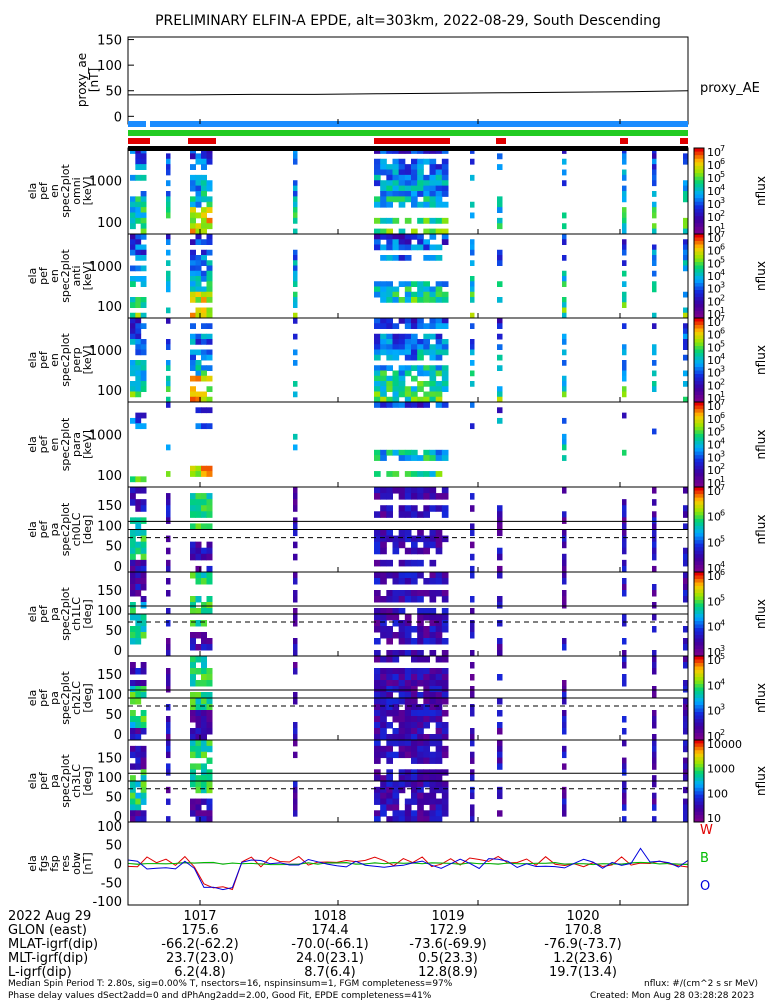 This screenshot has width=775, height=1000. What do you see at coordinates (118, 865) in the screenshot?
I see `ytick-label: 0` at bounding box center [118, 865].